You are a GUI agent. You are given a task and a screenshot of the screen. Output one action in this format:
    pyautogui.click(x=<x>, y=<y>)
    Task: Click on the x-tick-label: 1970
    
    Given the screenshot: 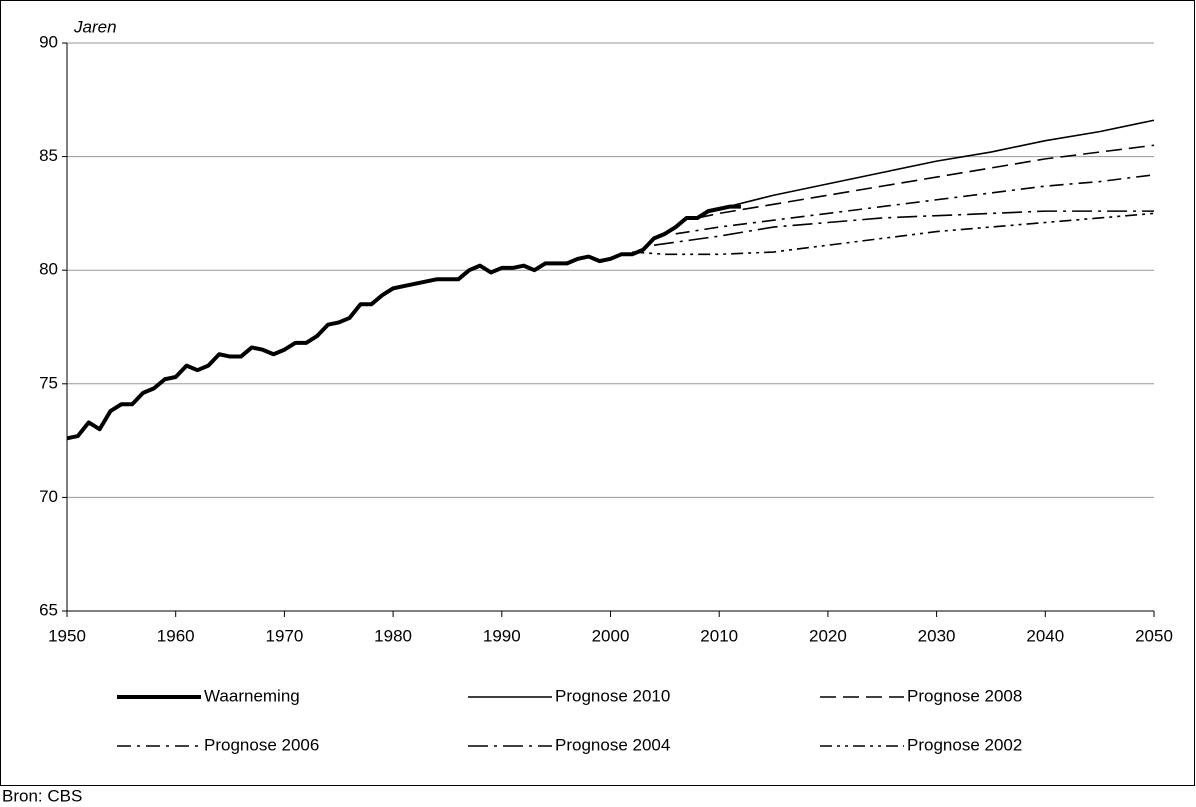 What is the action you would take?
    pyautogui.click(x=284, y=635)
    